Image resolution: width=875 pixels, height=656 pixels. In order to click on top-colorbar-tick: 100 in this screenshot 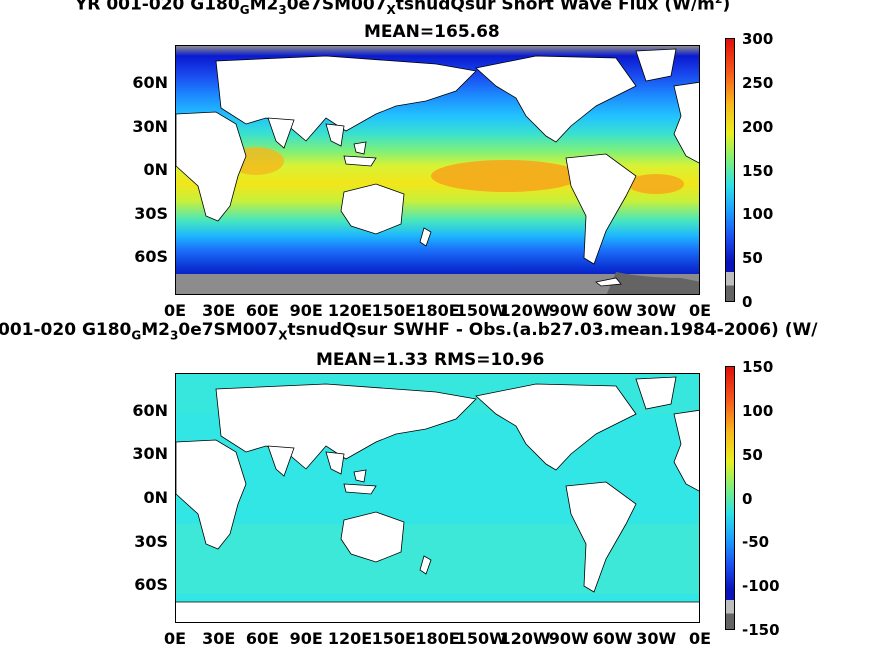, I will do `click(758, 214)`.